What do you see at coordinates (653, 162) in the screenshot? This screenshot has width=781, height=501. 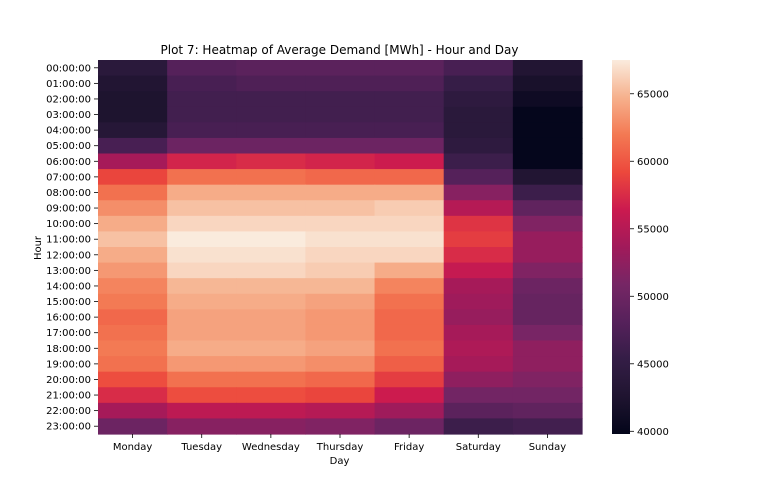 I see `colorbar-tick-label: 60000` at bounding box center [653, 162].